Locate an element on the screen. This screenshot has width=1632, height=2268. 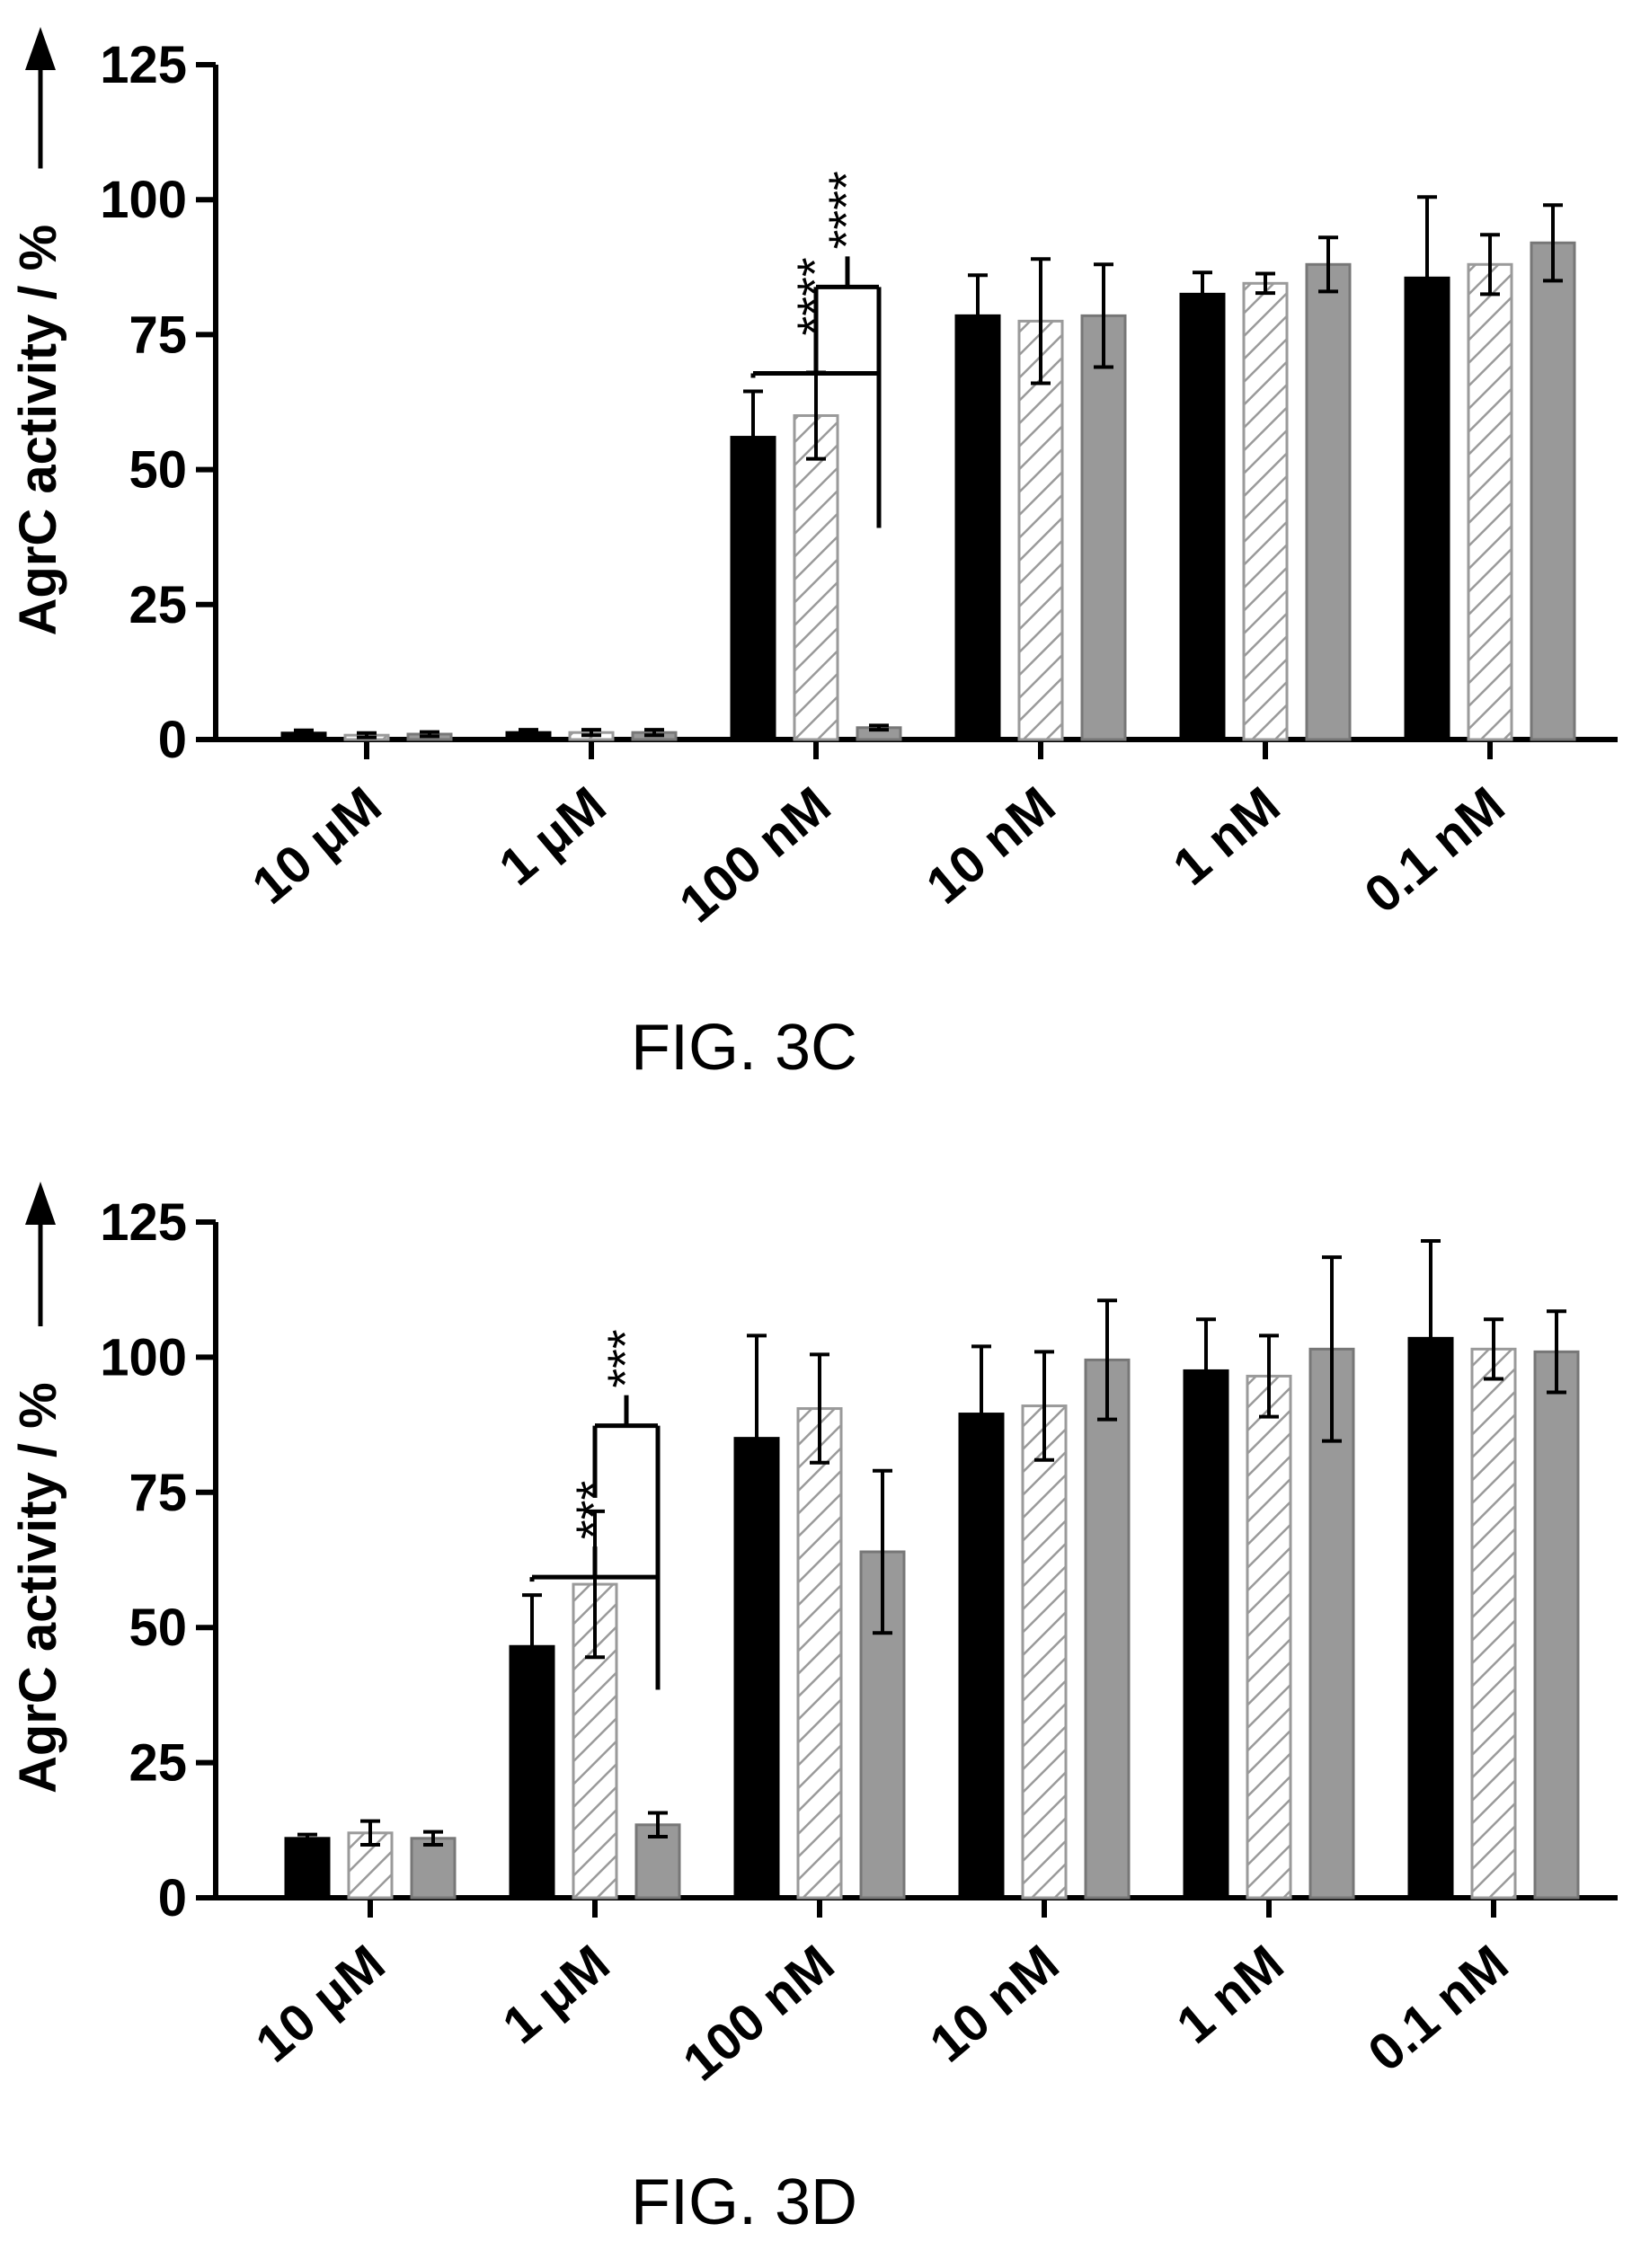
figure-caption: FIG. 3C is located at coordinates (744, 1048).